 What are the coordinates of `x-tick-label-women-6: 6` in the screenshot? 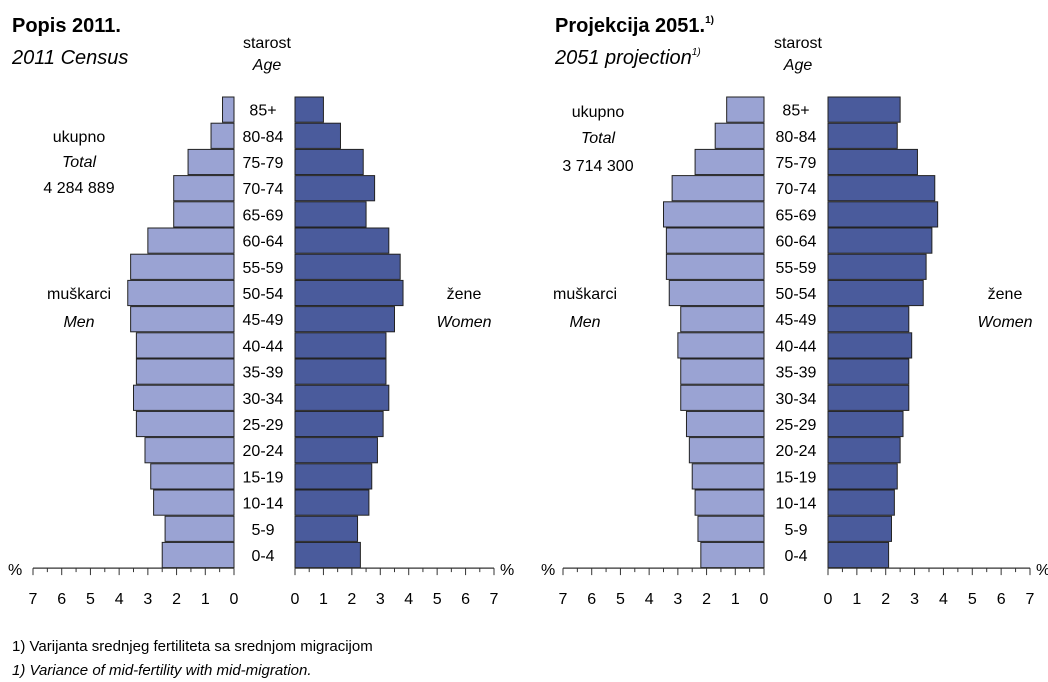 It's located at (1001, 599).